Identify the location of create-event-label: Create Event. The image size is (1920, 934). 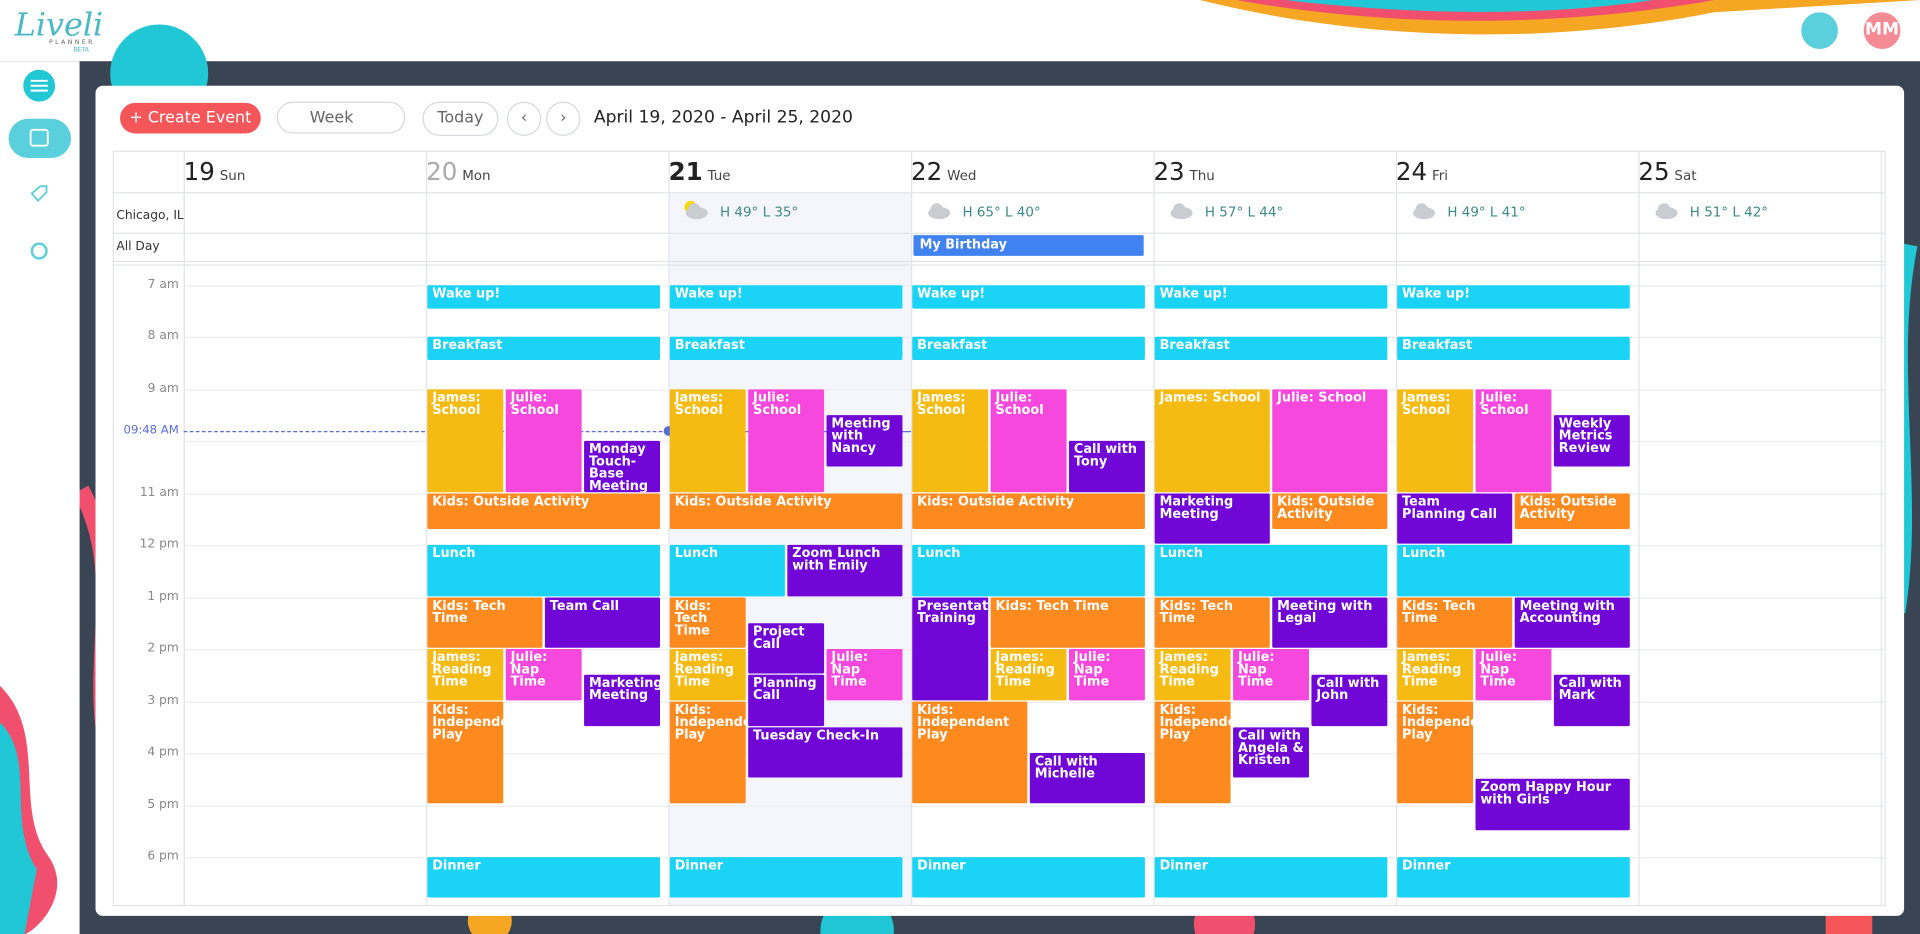
(199, 118).